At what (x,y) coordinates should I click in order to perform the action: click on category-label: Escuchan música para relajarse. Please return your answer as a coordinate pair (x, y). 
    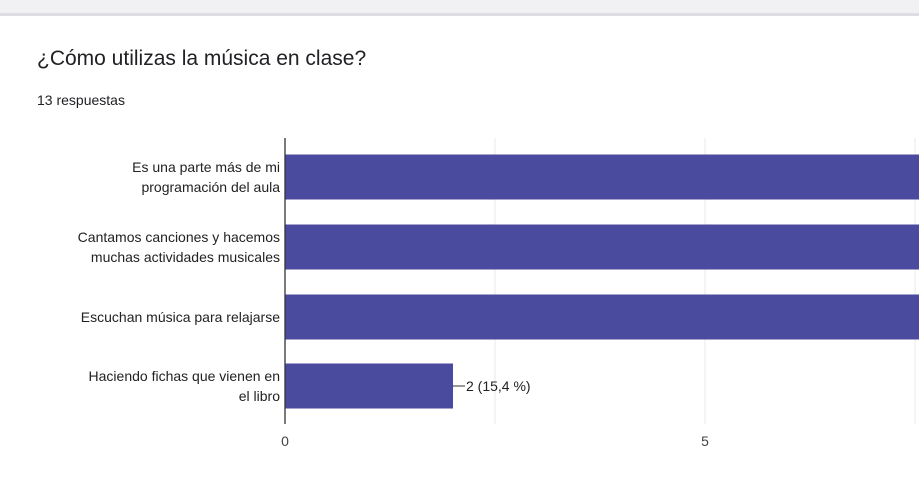
    Looking at the image, I should click on (180, 317).